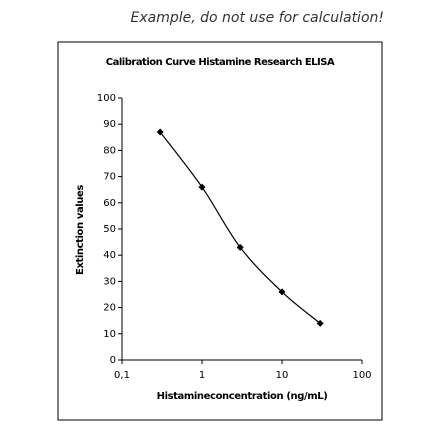 This screenshot has height=444, width=440. I want to click on x-tick-label: 0,1, so click(122, 375).